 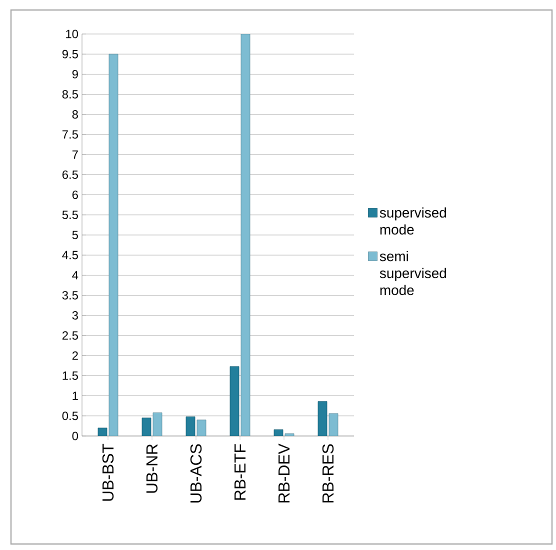 I want to click on y-tick-label: 2.5, so click(x=70, y=335).